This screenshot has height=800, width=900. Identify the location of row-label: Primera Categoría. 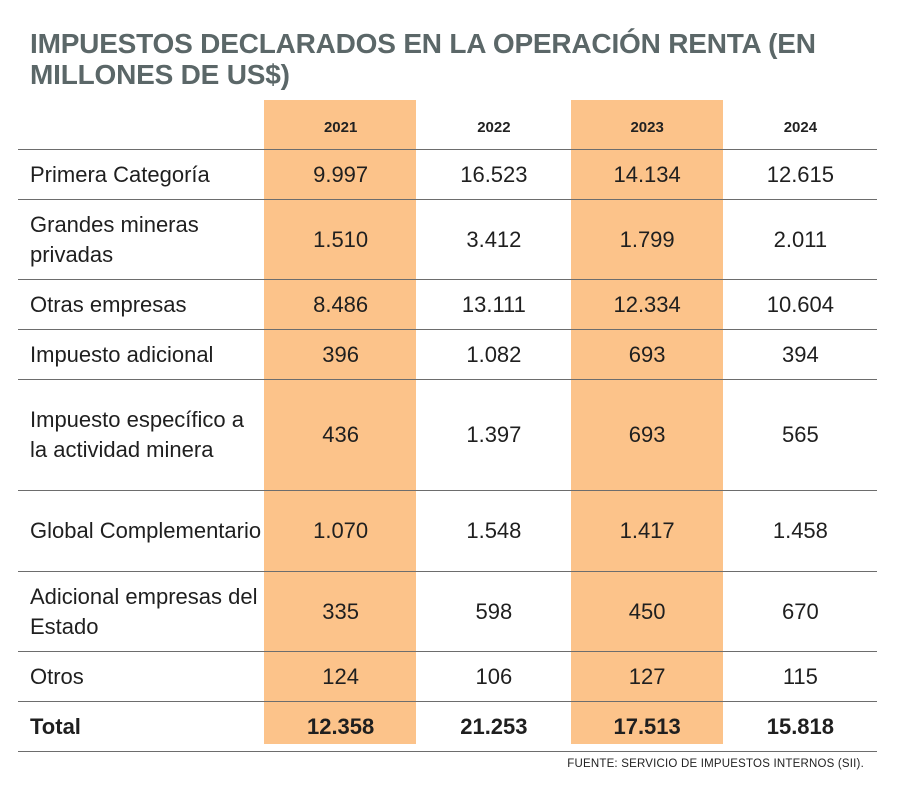
(141, 174).